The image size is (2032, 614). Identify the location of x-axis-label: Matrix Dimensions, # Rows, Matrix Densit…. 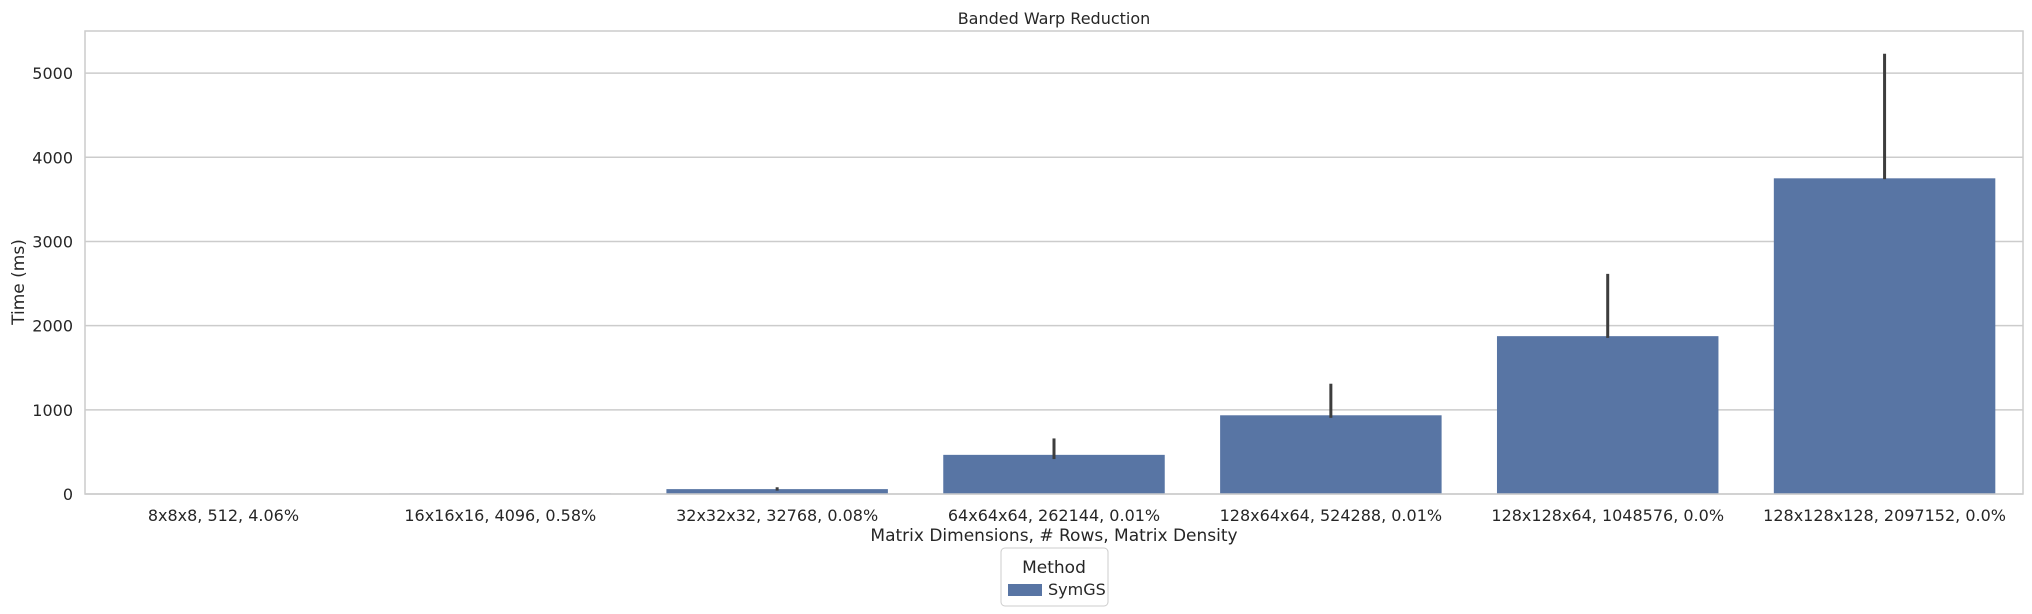
(1053, 536).